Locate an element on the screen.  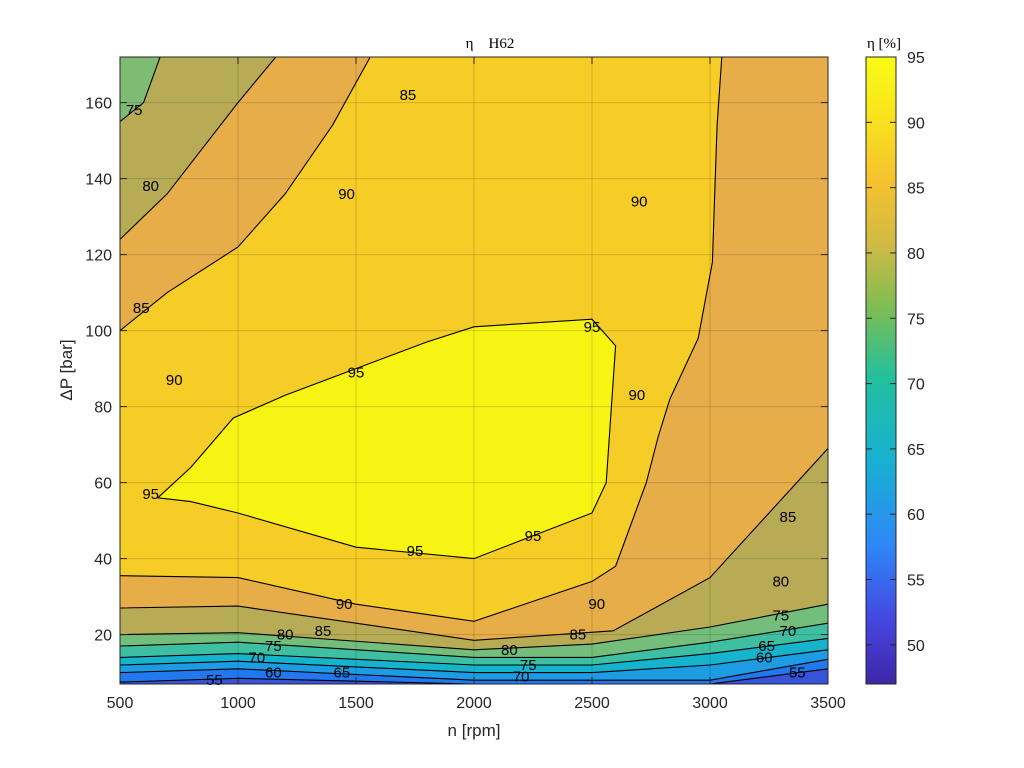
x-tick-label: 2500 is located at coordinates (592, 703).